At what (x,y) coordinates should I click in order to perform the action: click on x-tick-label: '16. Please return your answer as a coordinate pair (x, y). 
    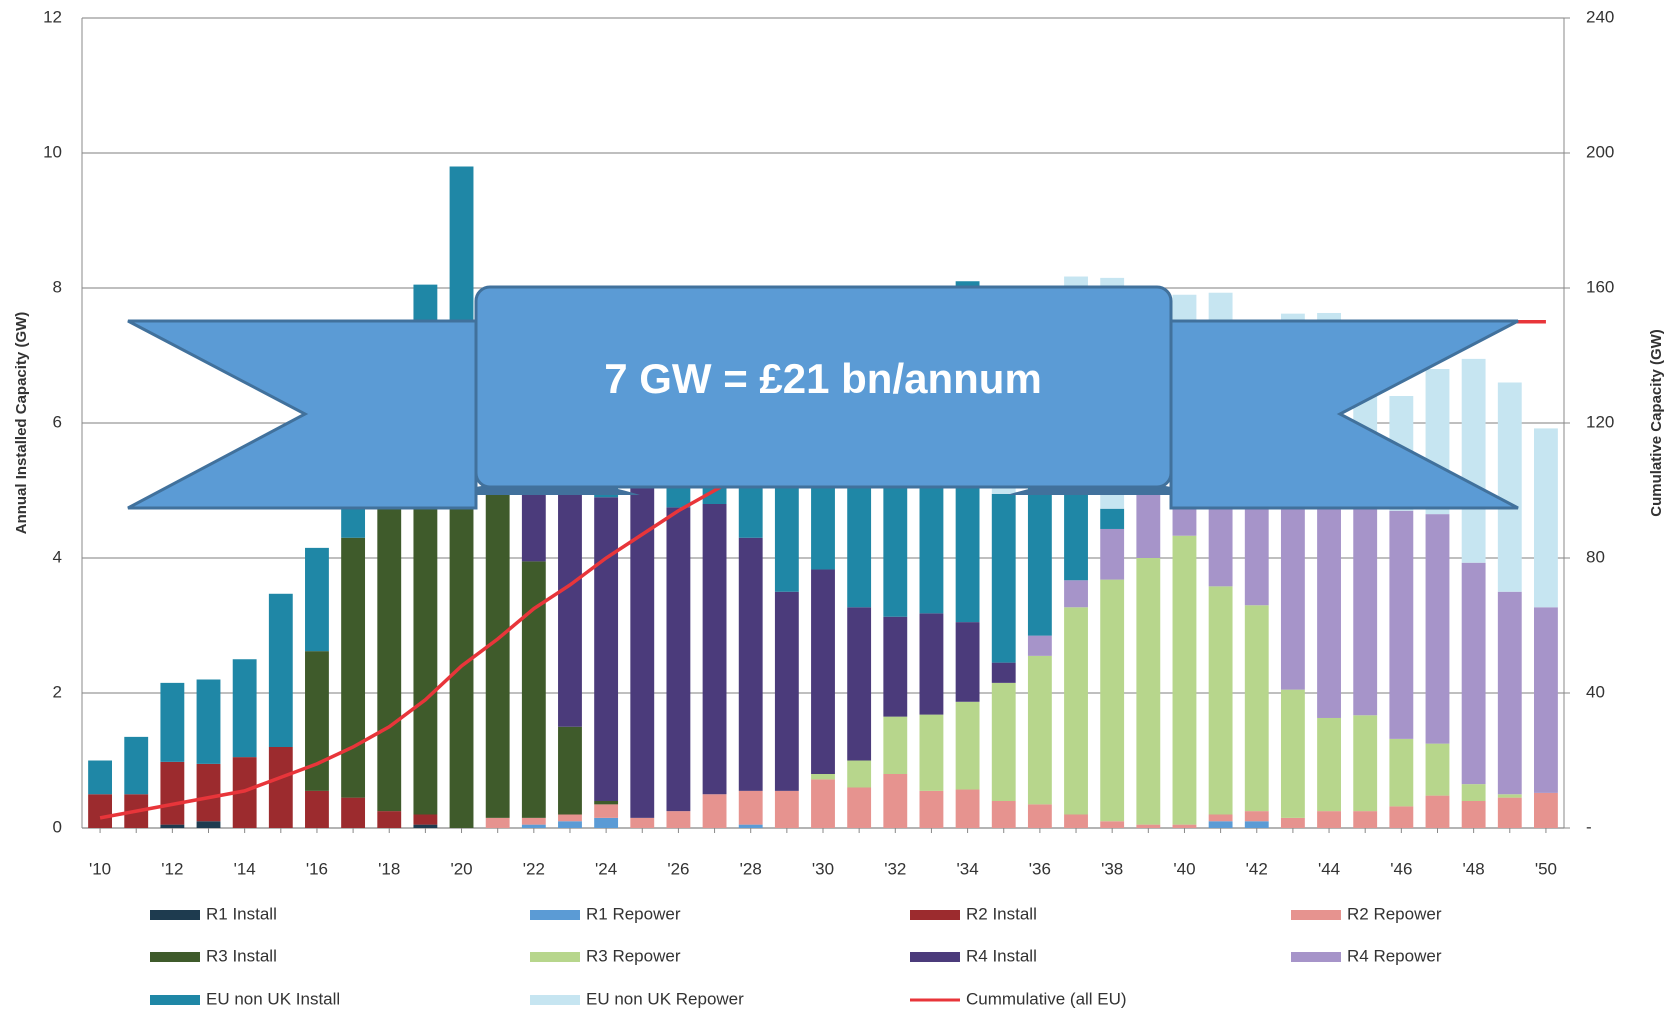
    Looking at the image, I should click on (317, 868).